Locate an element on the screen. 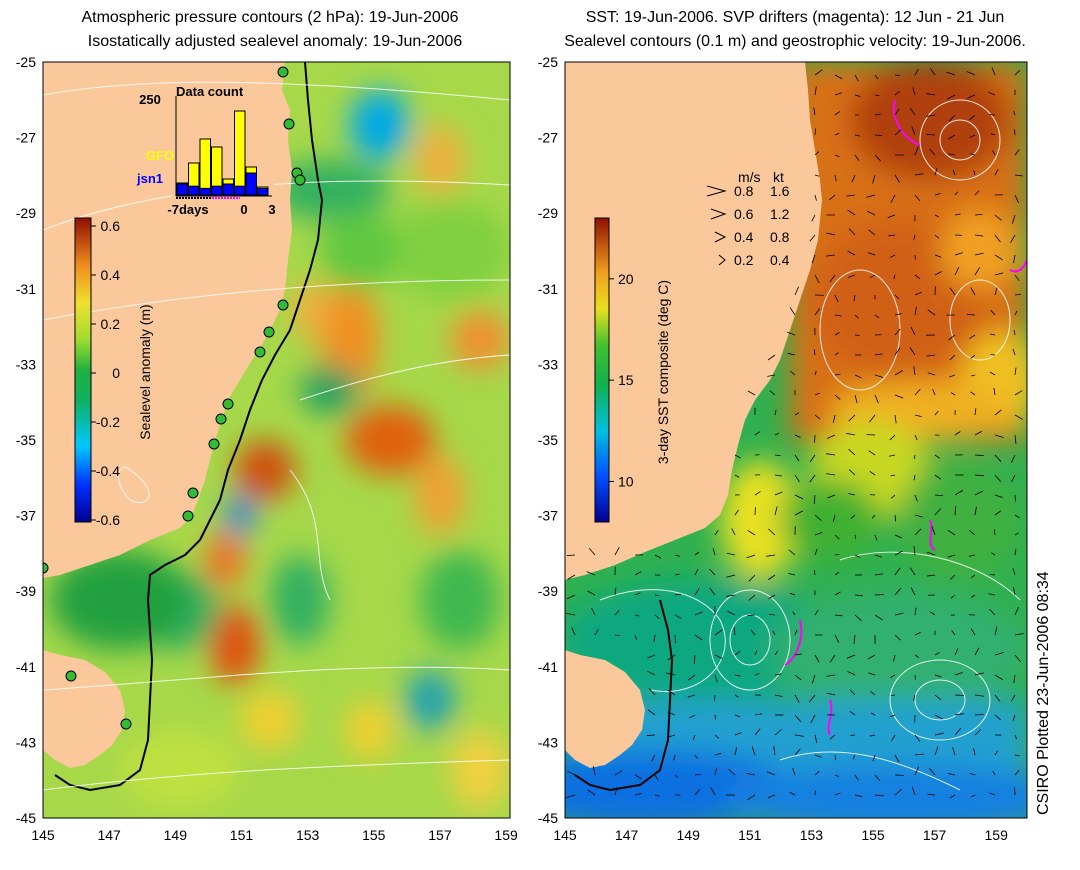 The width and height of the screenshot is (1080, 870). latitude-label: -25 is located at coordinates (548, 62).